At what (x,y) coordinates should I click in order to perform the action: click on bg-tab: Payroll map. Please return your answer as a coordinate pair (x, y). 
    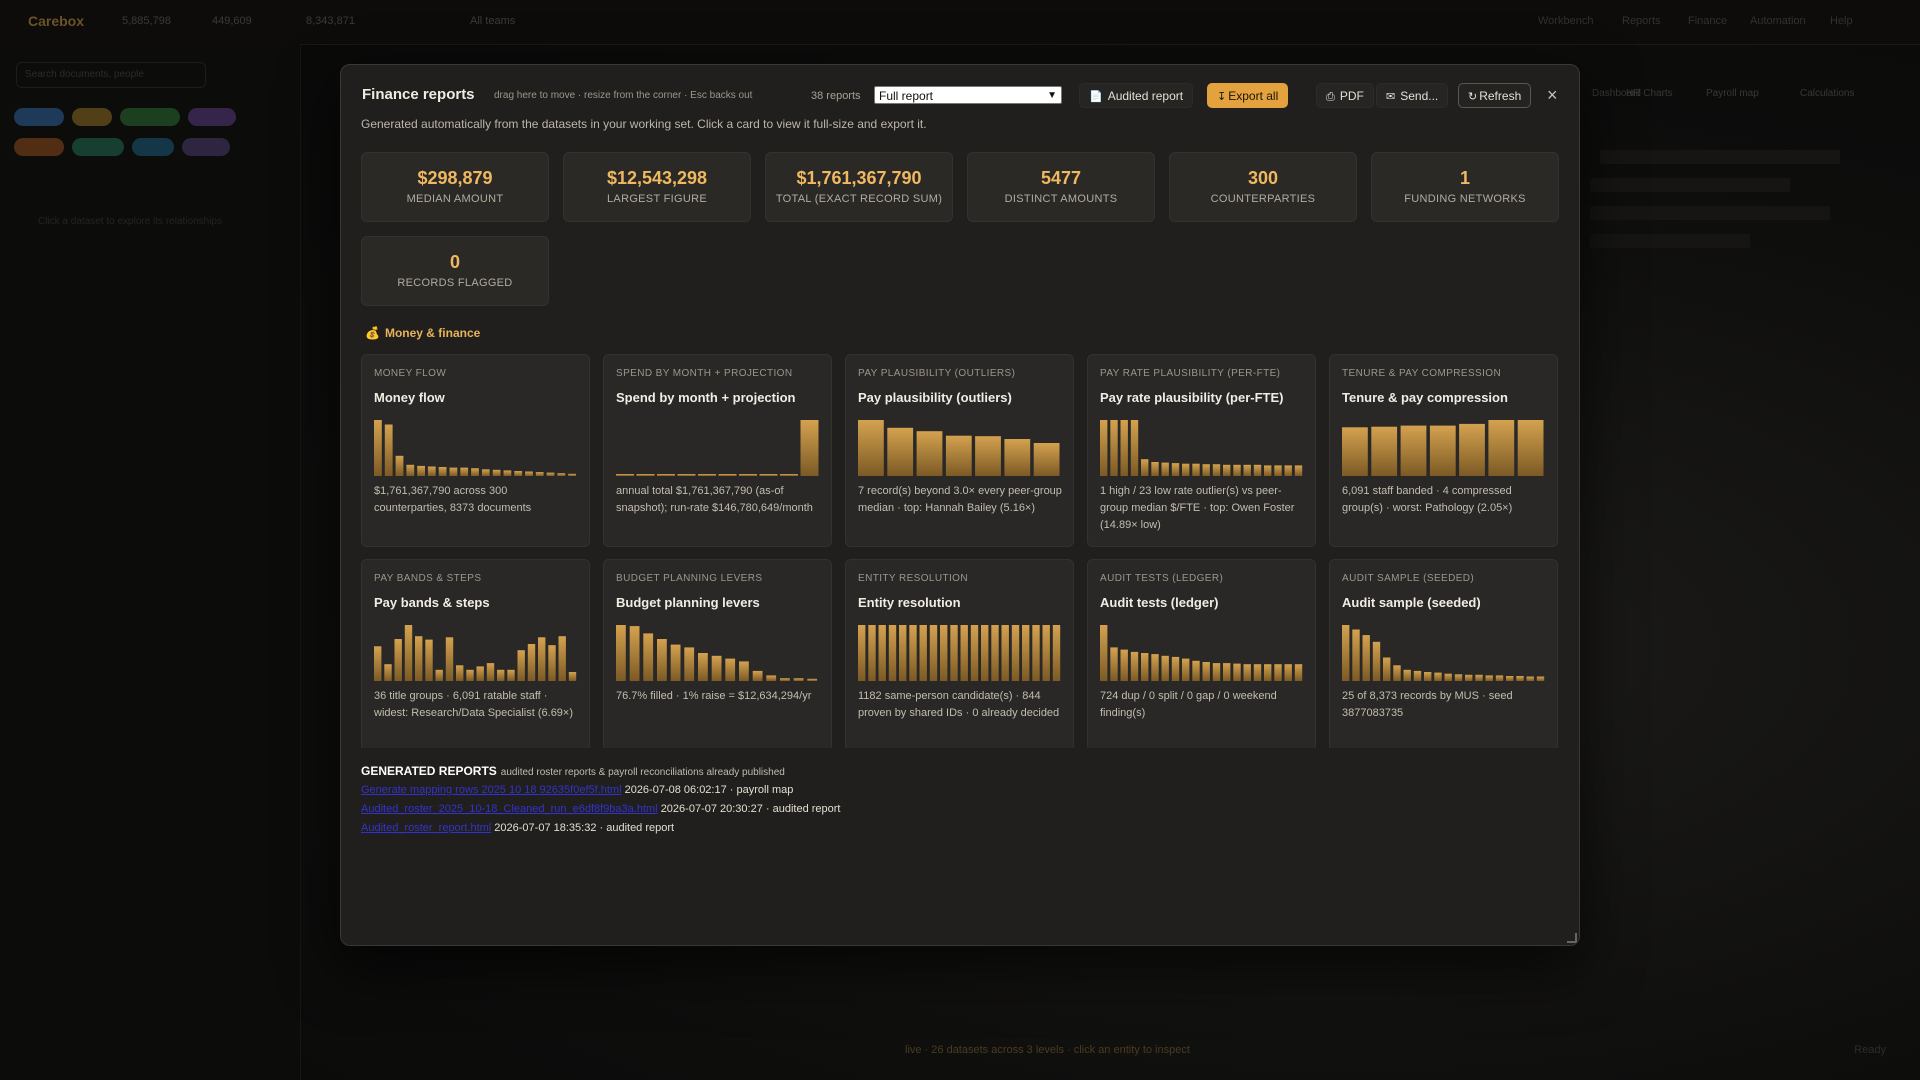
    Looking at the image, I should click on (1732, 93).